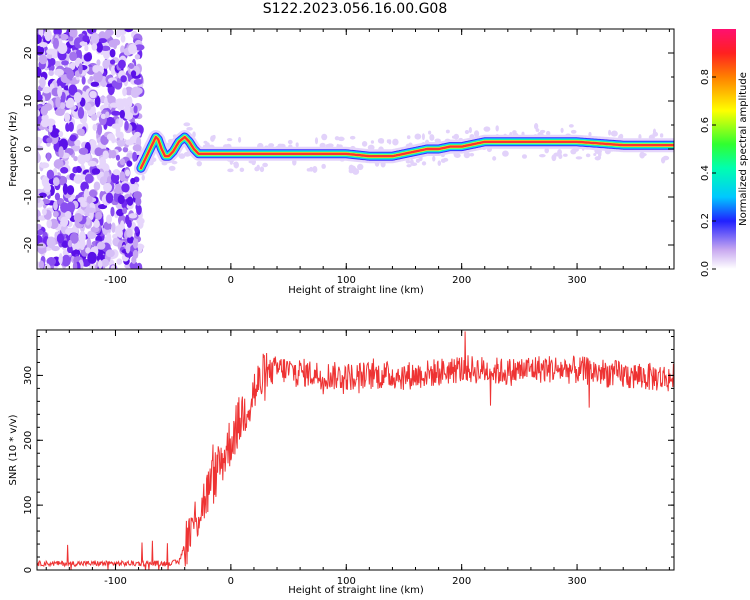 Image resolution: width=750 pixels, height=600 pixels. Describe the element at coordinates (28, 53) in the screenshot. I see `y-tick-label: 20` at that location.